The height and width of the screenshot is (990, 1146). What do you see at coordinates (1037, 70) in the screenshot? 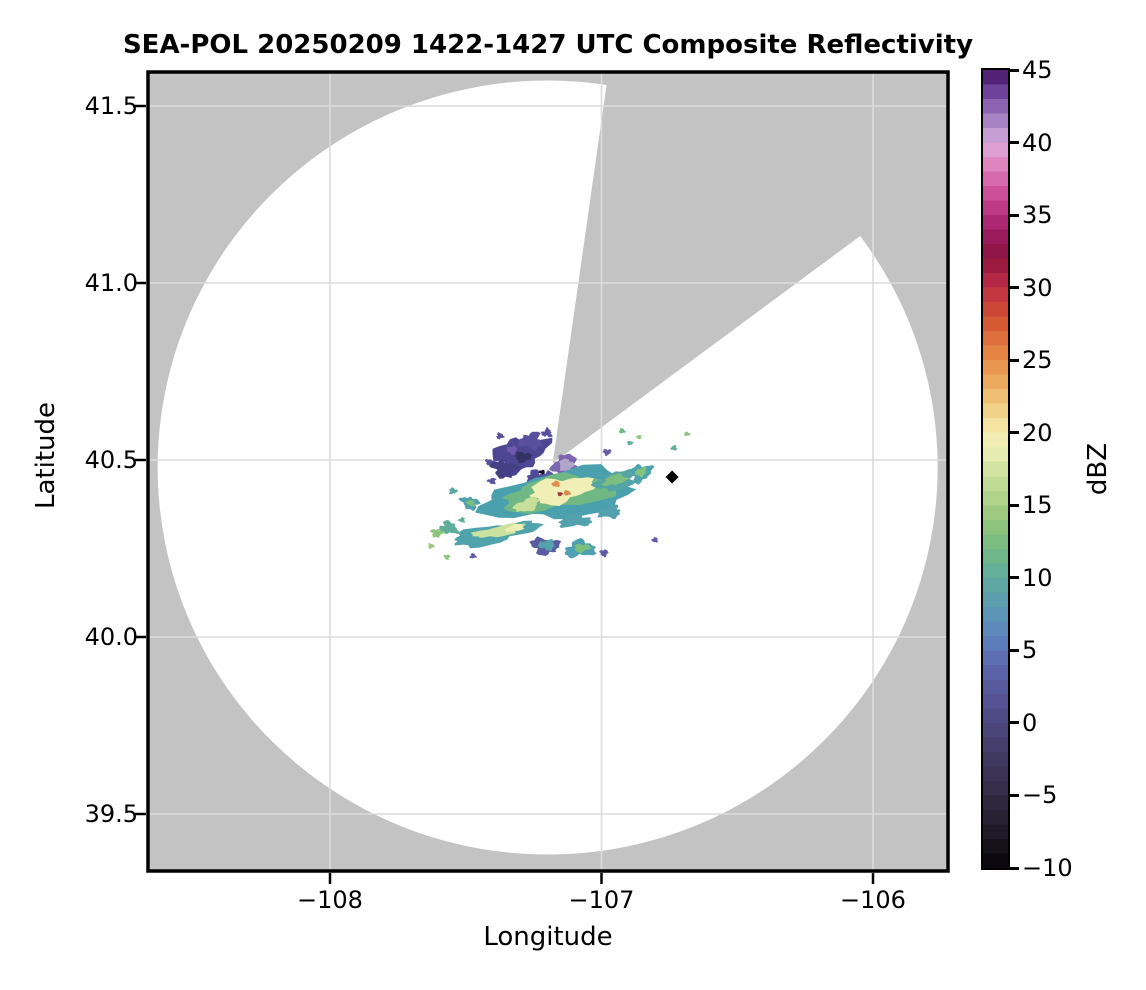
I see `colorbar-tick-label: 45` at bounding box center [1037, 70].